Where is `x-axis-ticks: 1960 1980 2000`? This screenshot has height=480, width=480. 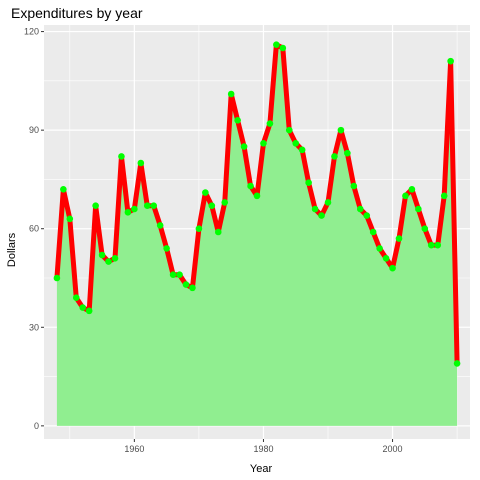
x-axis-ticks: 1960 1980 2000 is located at coordinates (263, 446).